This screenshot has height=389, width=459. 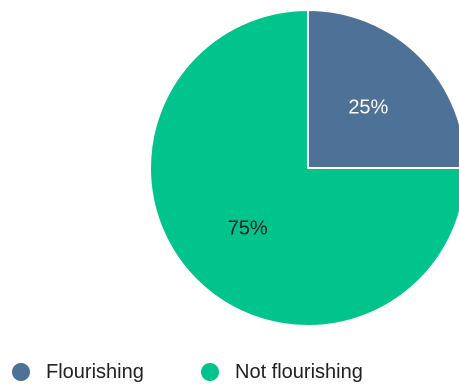 I want to click on slice-label-not-flourishing: 75%, so click(x=248, y=228).